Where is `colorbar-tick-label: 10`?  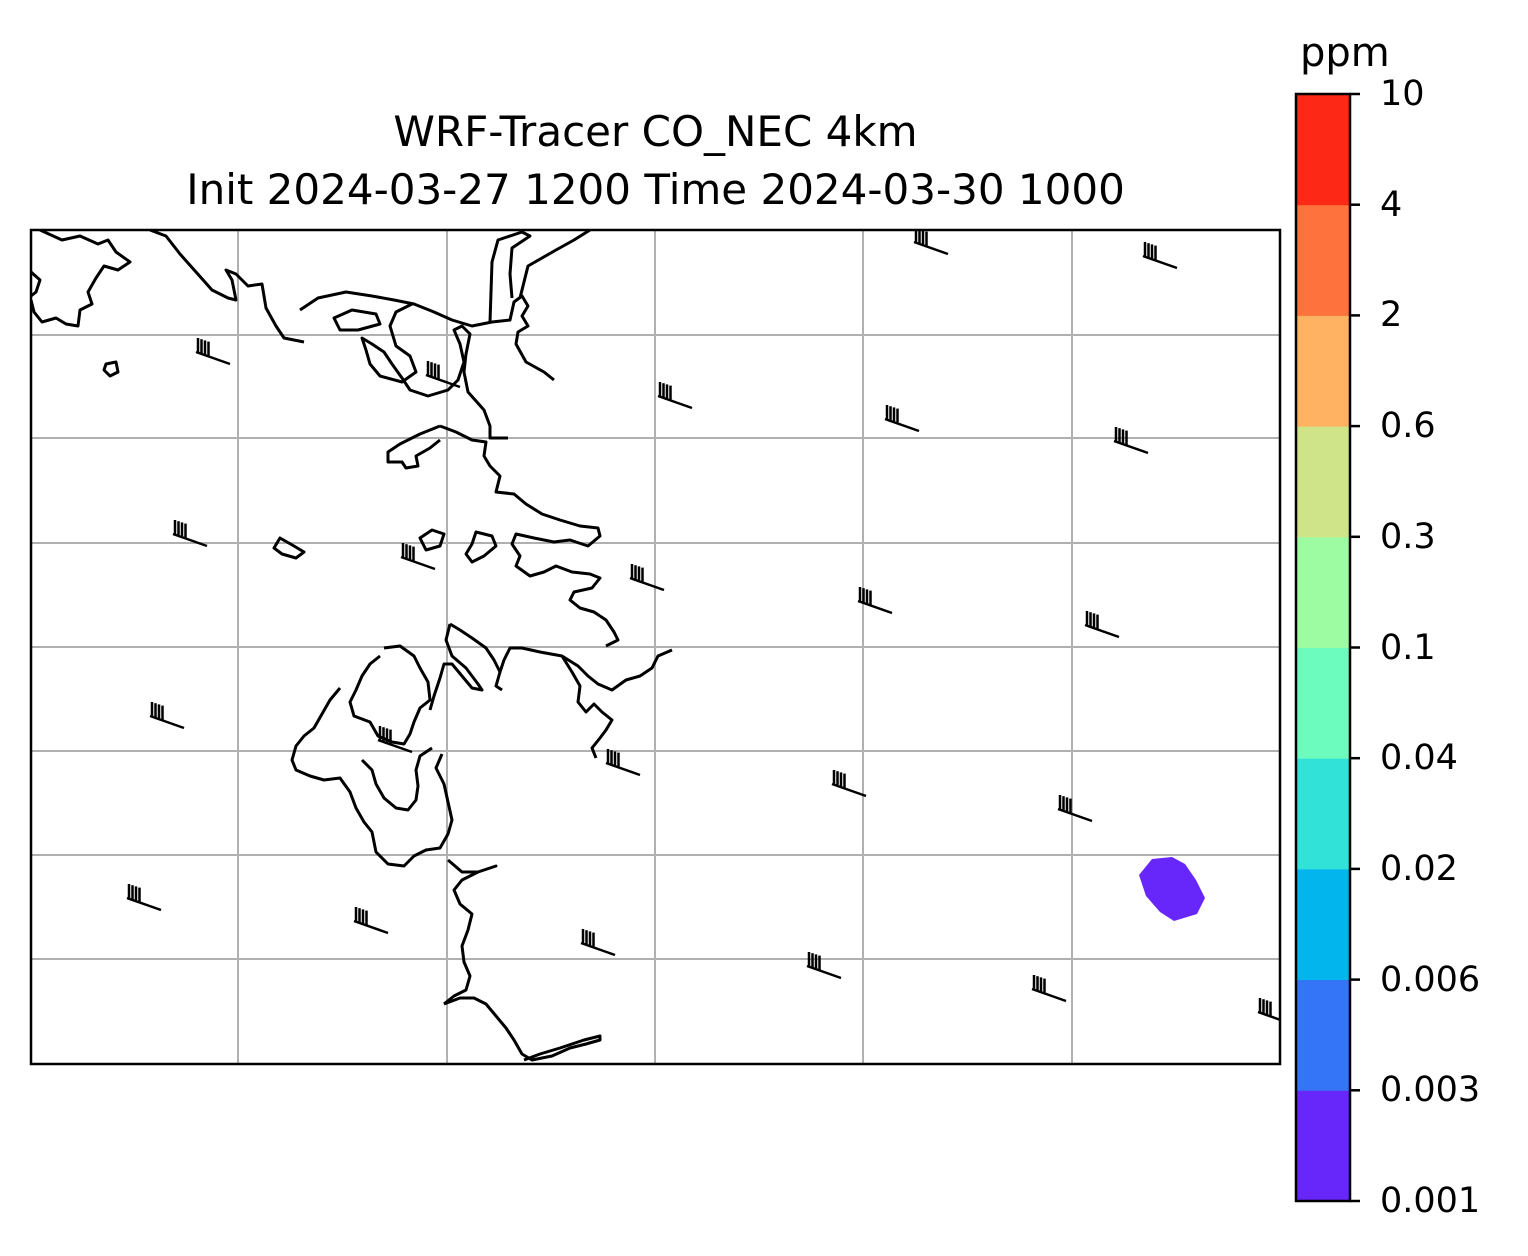
colorbar-tick-label: 10 is located at coordinates (1402, 94).